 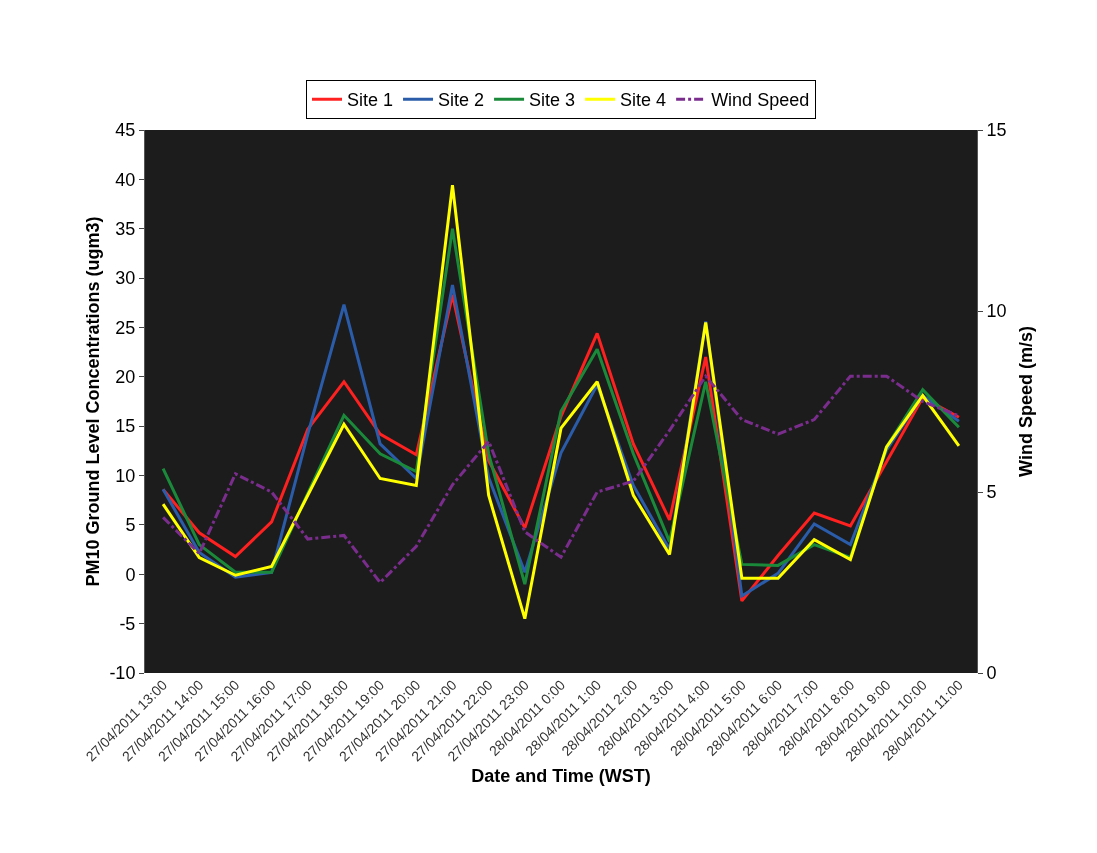 What do you see at coordinates (991, 492) in the screenshot?
I see `y2-tick-label: 5` at bounding box center [991, 492].